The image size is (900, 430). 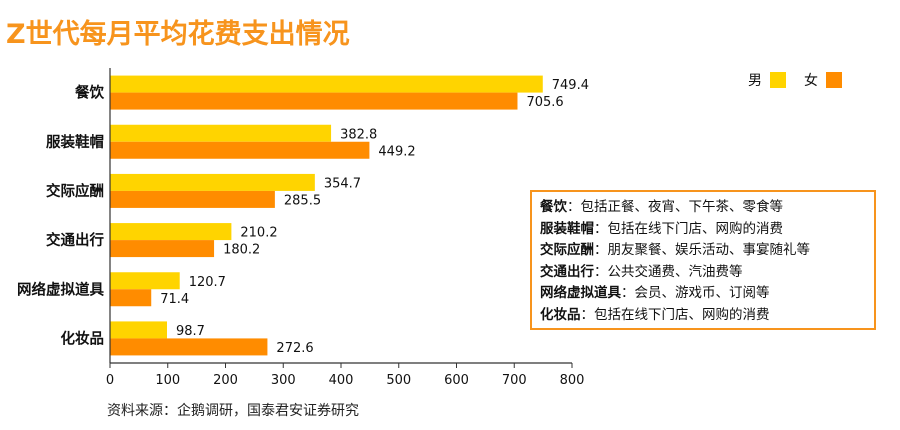 I want to click on data-label: 98.7, so click(x=190, y=331).